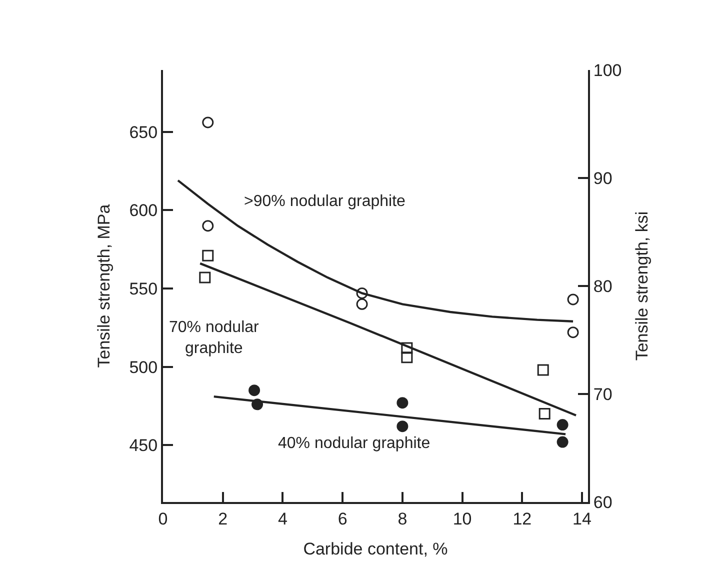 The image size is (714, 584). I want to click on y-tick-label: 500, so click(143, 367).